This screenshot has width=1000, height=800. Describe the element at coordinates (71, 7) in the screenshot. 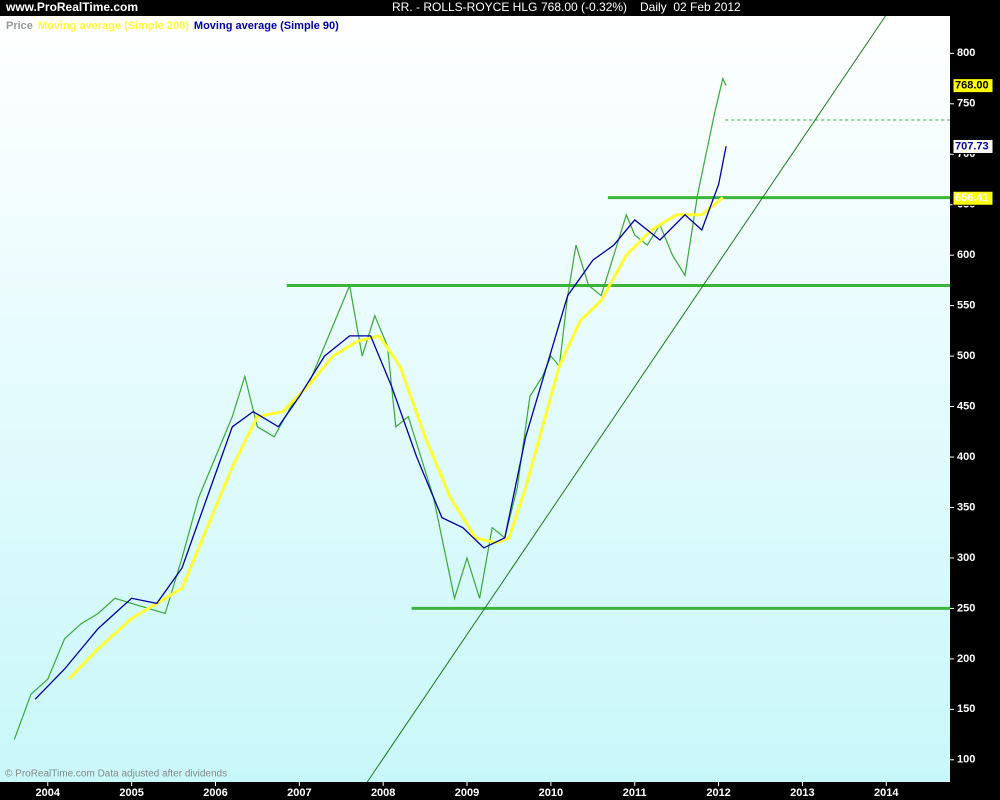

I see `site: www.ProRealTime.com` at that location.